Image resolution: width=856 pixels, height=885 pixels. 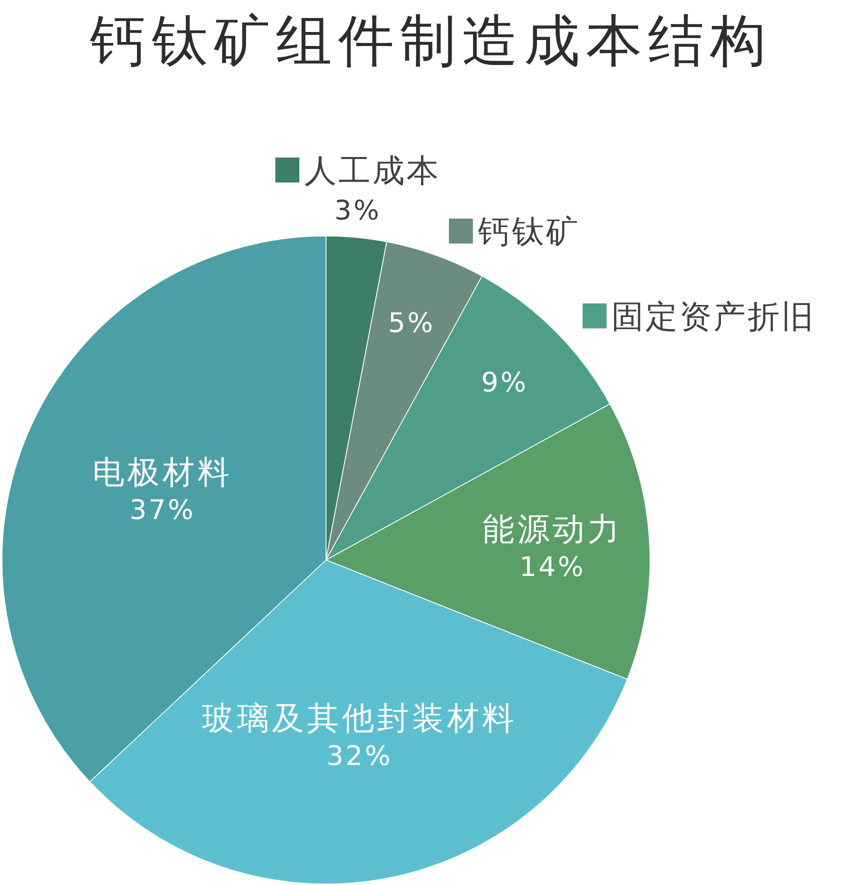 What do you see at coordinates (714, 316) in the screenshot?
I see `legend-label: 固定资产折旧` at bounding box center [714, 316].